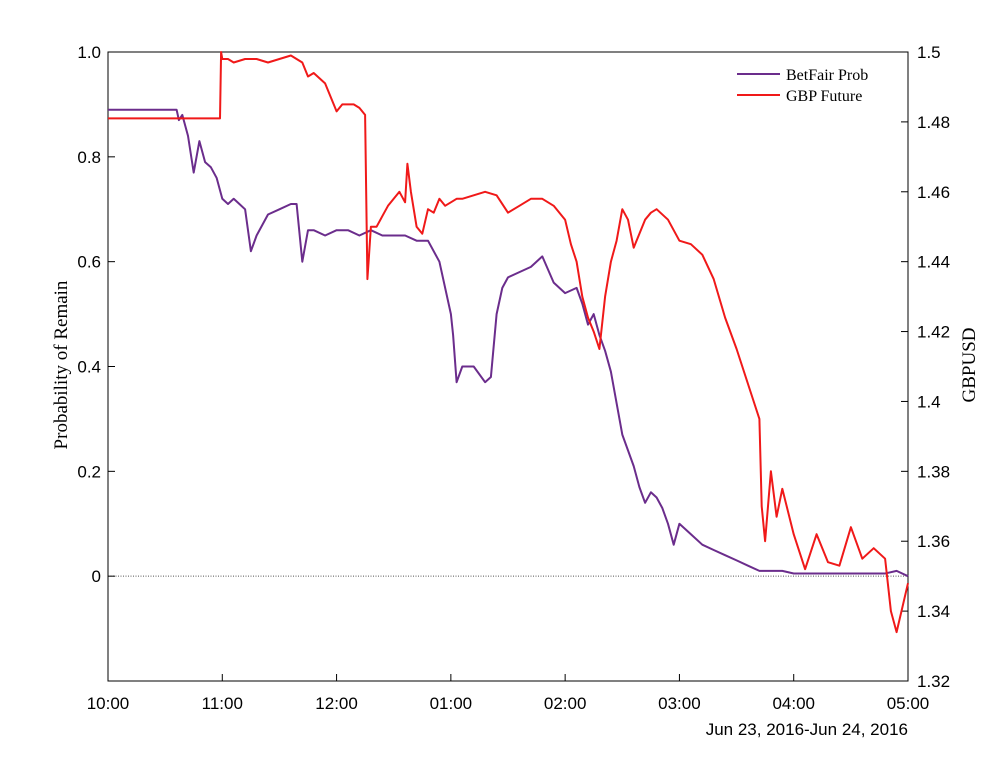  Describe the element at coordinates (222, 703) in the screenshot. I see `x-tick-label: 11:00` at that location.